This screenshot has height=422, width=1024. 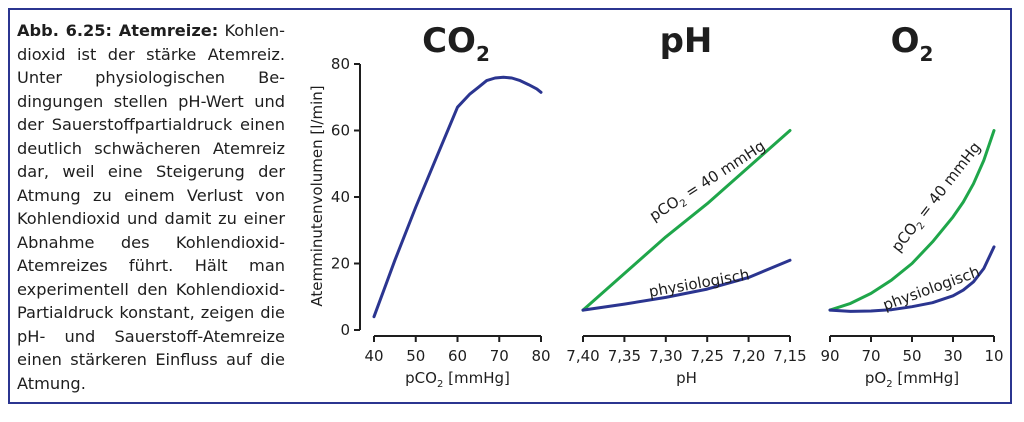 I want to click on x-tick-label: 7,35, so click(x=624, y=356).